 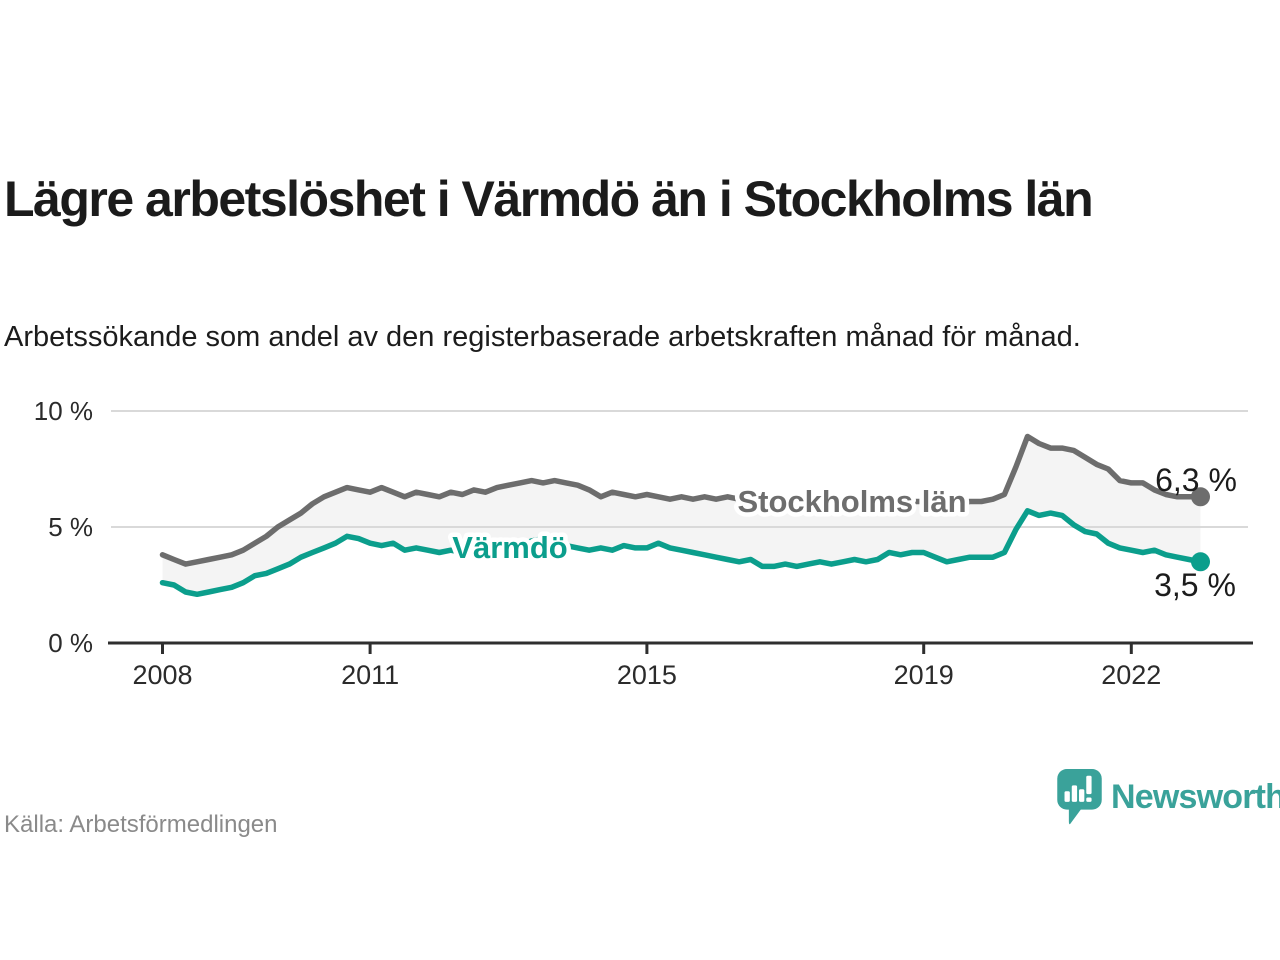 I want to click on x-tick-label-2011: 2011, so click(x=370, y=675).